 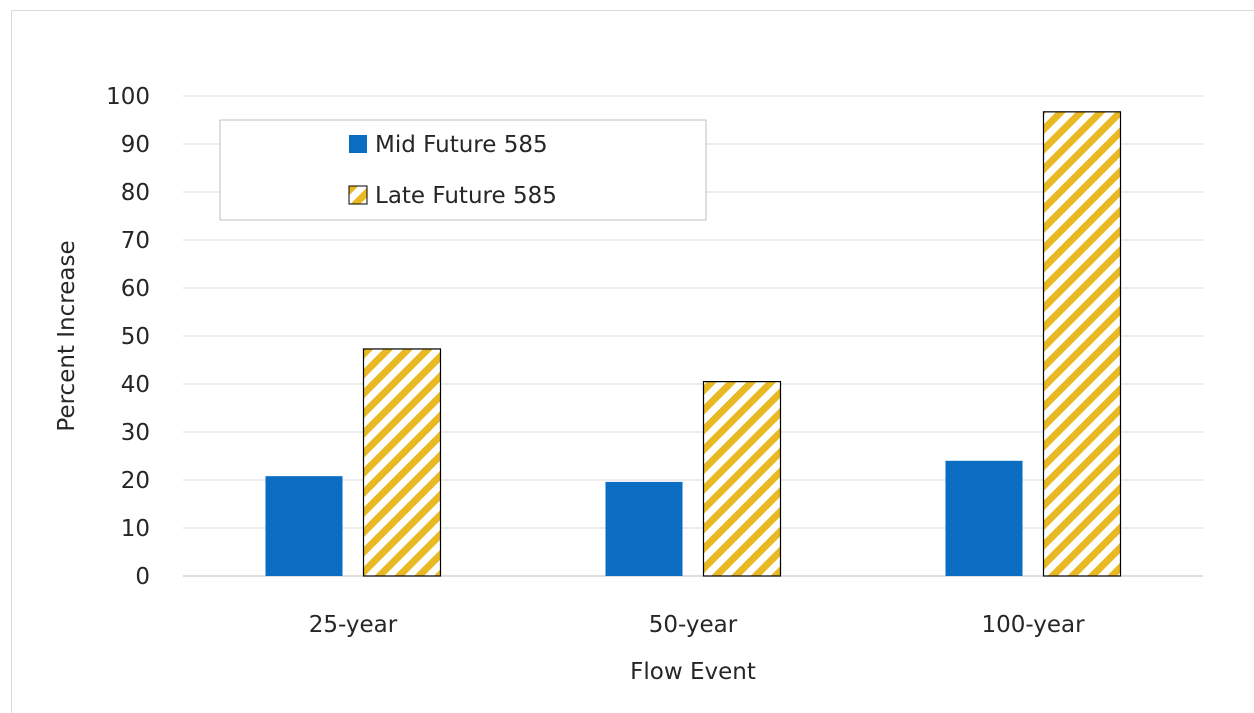 What do you see at coordinates (135, 145) in the screenshot?
I see `y-tick-label: 90` at bounding box center [135, 145].